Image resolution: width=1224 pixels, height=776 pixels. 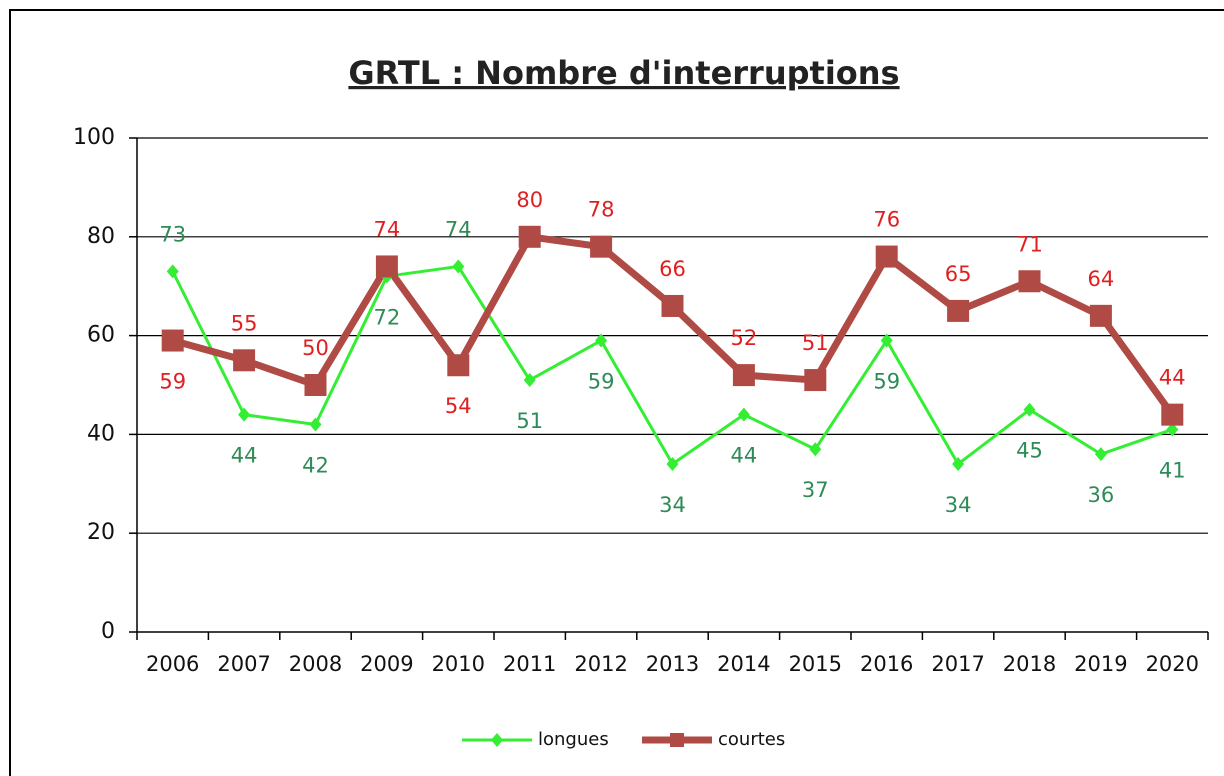 I want to click on x-tick-label: 2017, so click(x=957, y=664).